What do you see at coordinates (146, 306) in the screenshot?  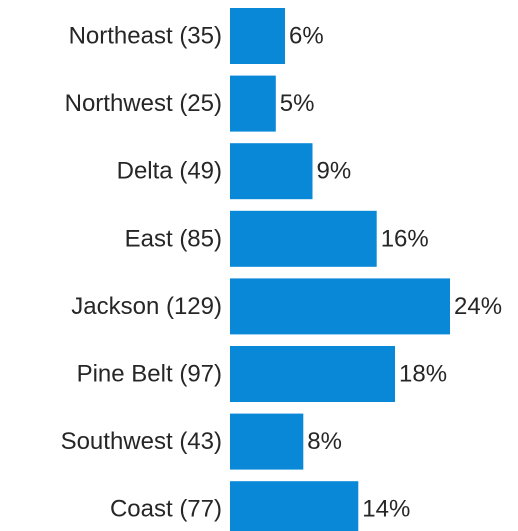 I see `category-label: Jackson (129)` at bounding box center [146, 306].